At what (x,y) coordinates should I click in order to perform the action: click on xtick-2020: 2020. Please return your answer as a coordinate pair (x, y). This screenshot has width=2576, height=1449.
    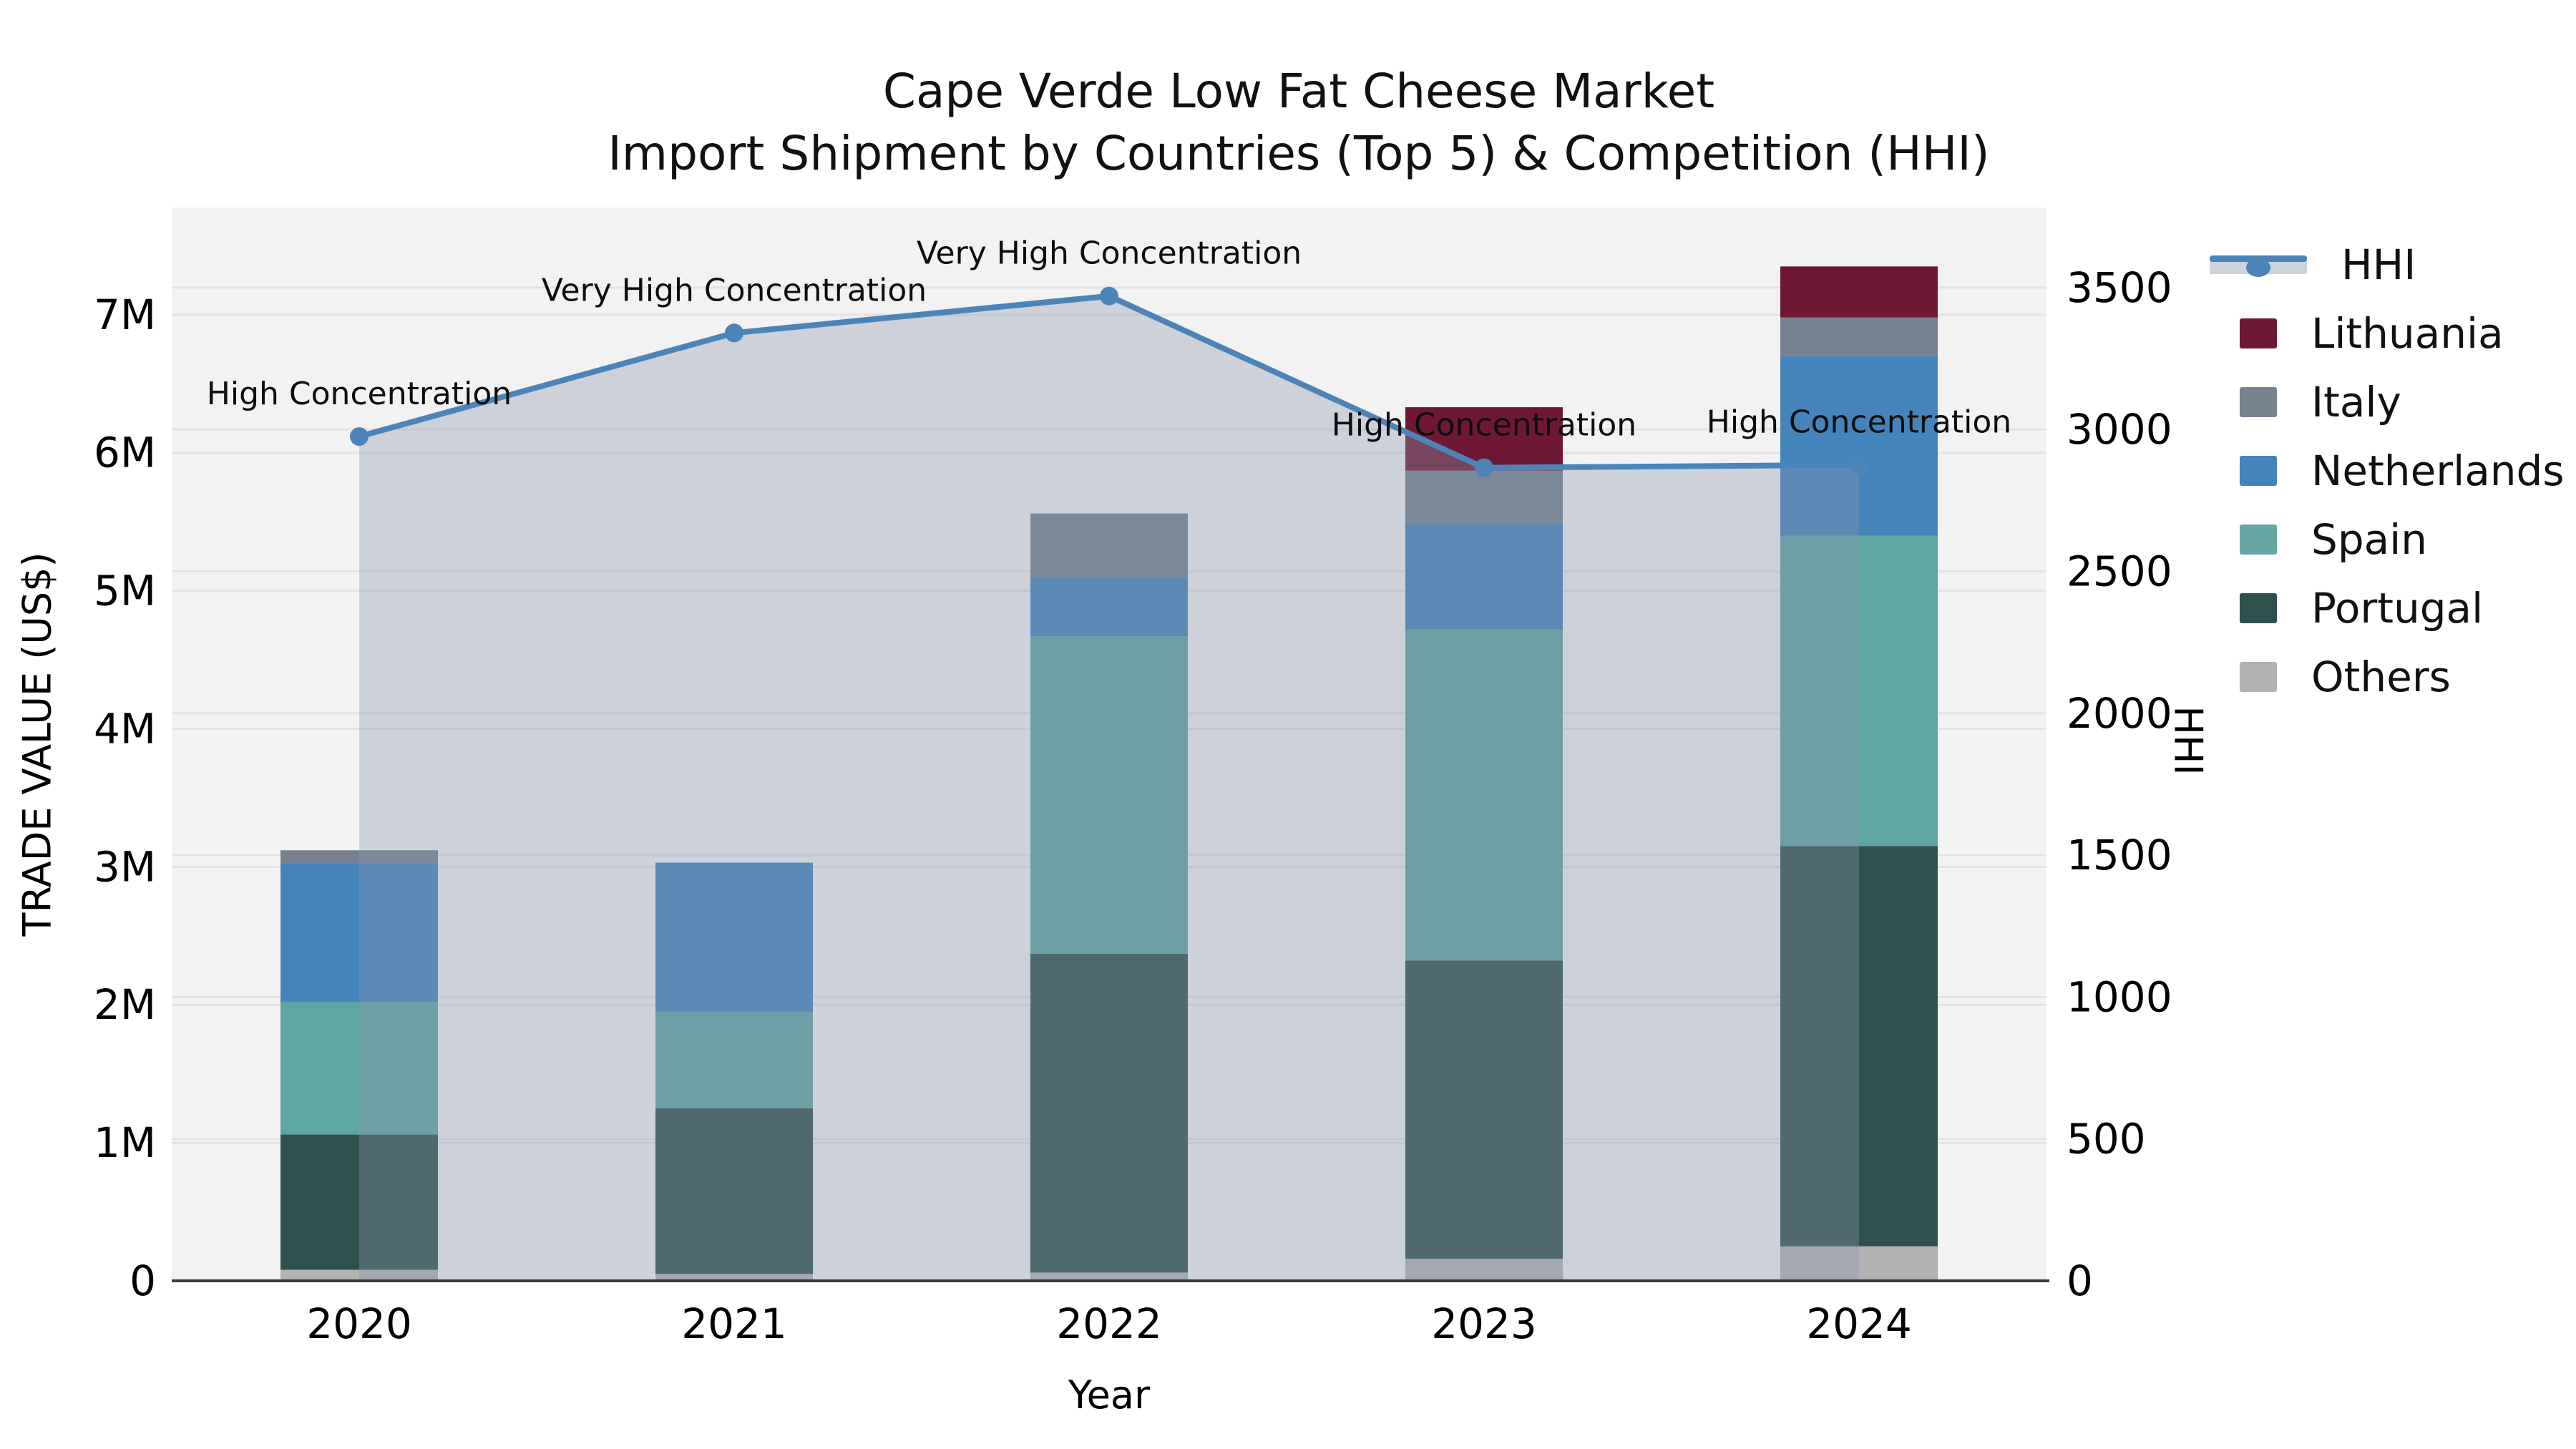
    Looking at the image, I should click on (359, 1323).